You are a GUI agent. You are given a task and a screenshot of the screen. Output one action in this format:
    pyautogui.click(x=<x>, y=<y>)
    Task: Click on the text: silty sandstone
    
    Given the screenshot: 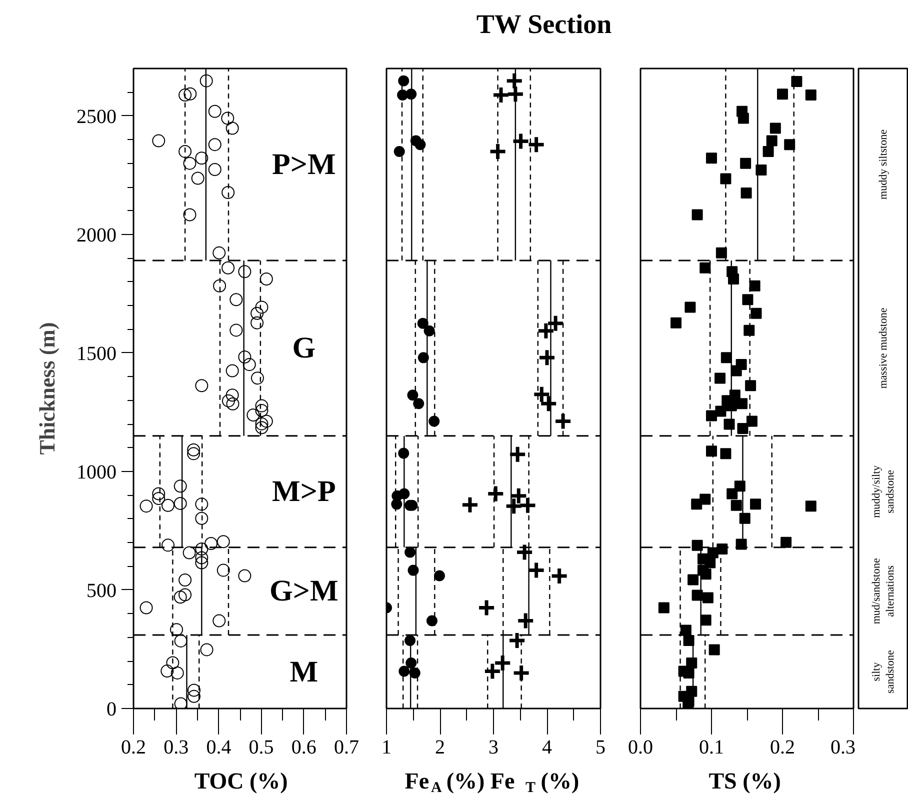 What is the action you would take?
    pyautogui.click(x=883, y=672)
    